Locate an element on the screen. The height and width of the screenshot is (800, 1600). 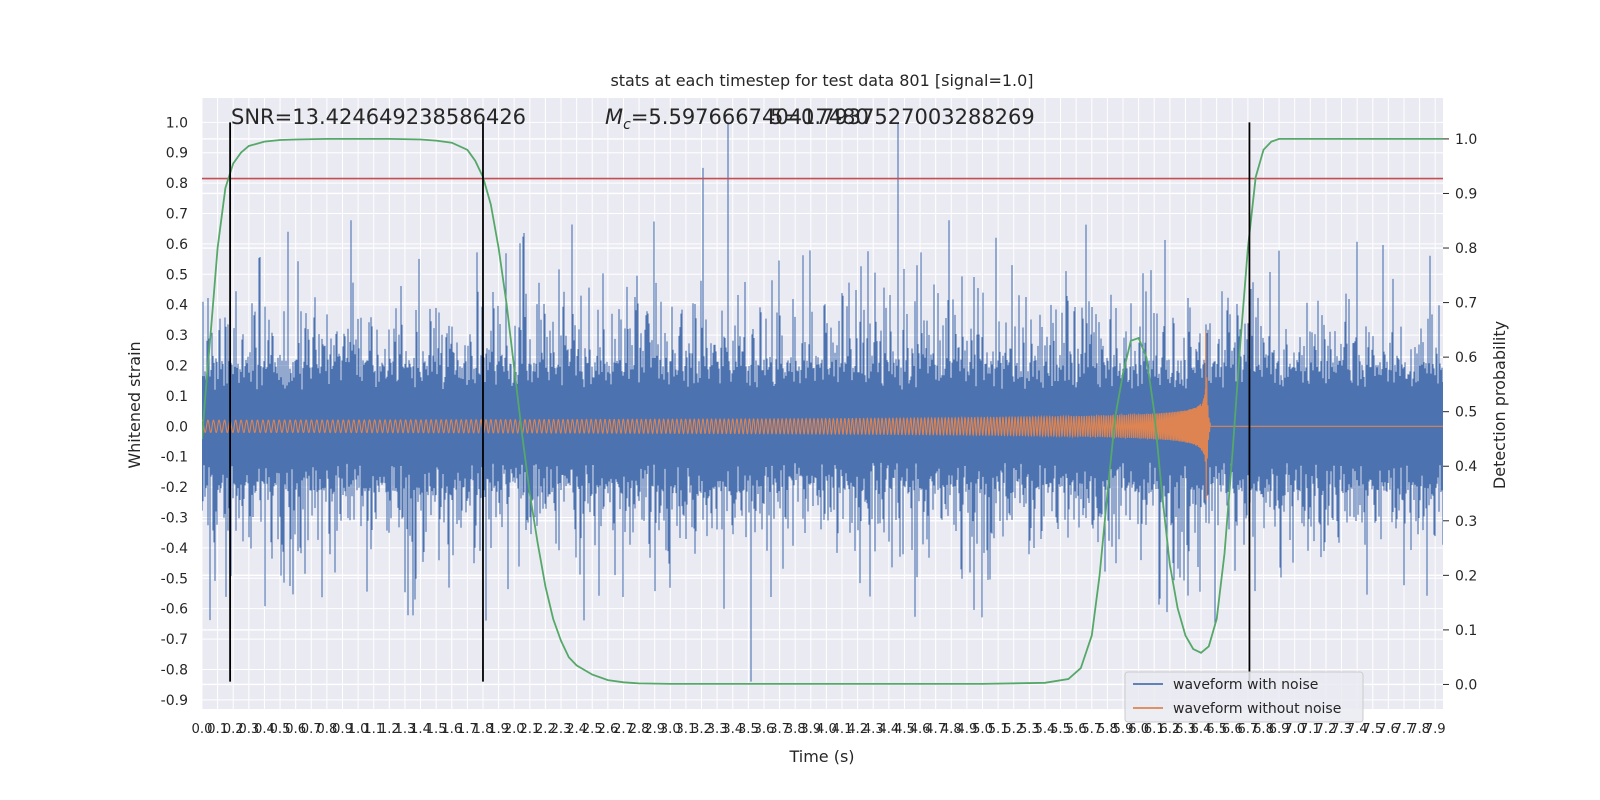
x-tick-label: 4.1 is located at coordinates (842, 729).